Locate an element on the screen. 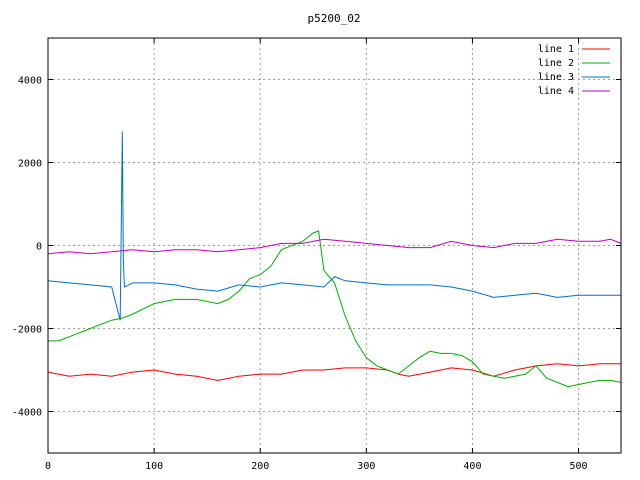 Image resolution: width=640 pixels, height=480 pixels. chart-title: p5200_02 is located at coordinates (334, 18).